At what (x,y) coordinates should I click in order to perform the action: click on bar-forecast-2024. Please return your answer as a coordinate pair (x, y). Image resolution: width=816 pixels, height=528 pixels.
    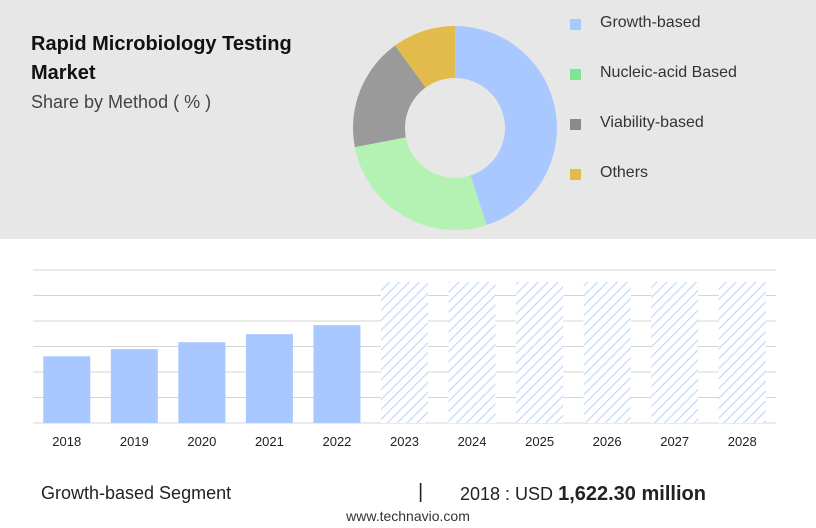
    Looking at the image, I should click on (472, 352).